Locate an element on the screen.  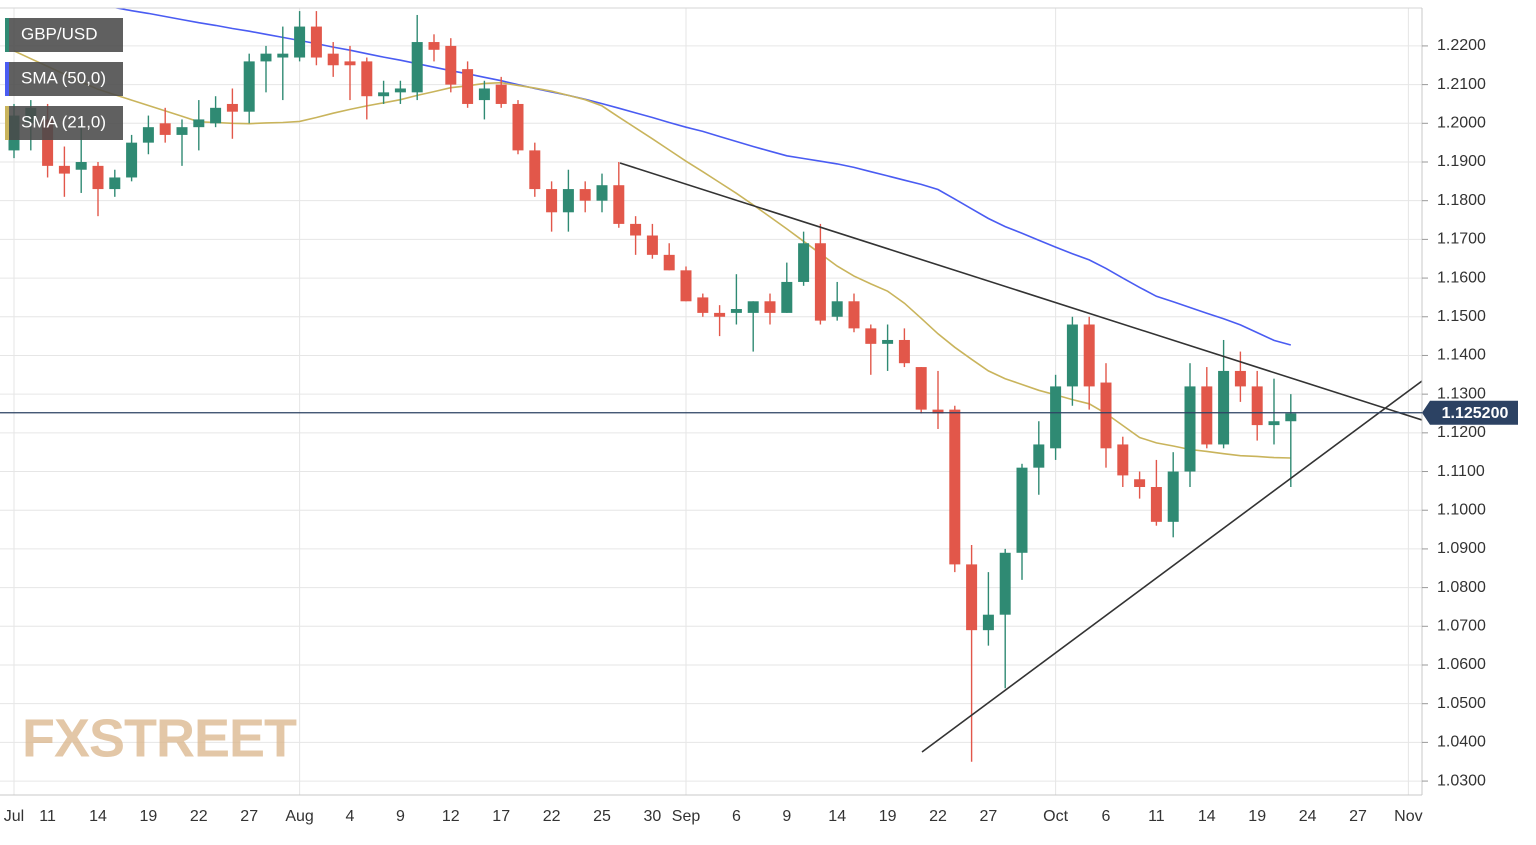
y-tick-label: 1.2100 is located at coordinates (1461, 84).